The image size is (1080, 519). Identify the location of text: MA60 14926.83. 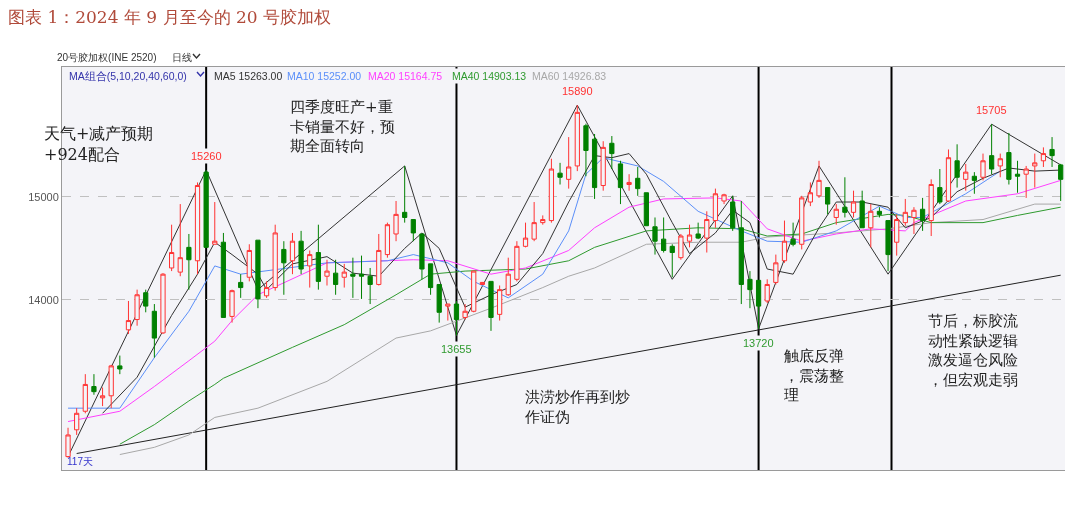
(569, 76).